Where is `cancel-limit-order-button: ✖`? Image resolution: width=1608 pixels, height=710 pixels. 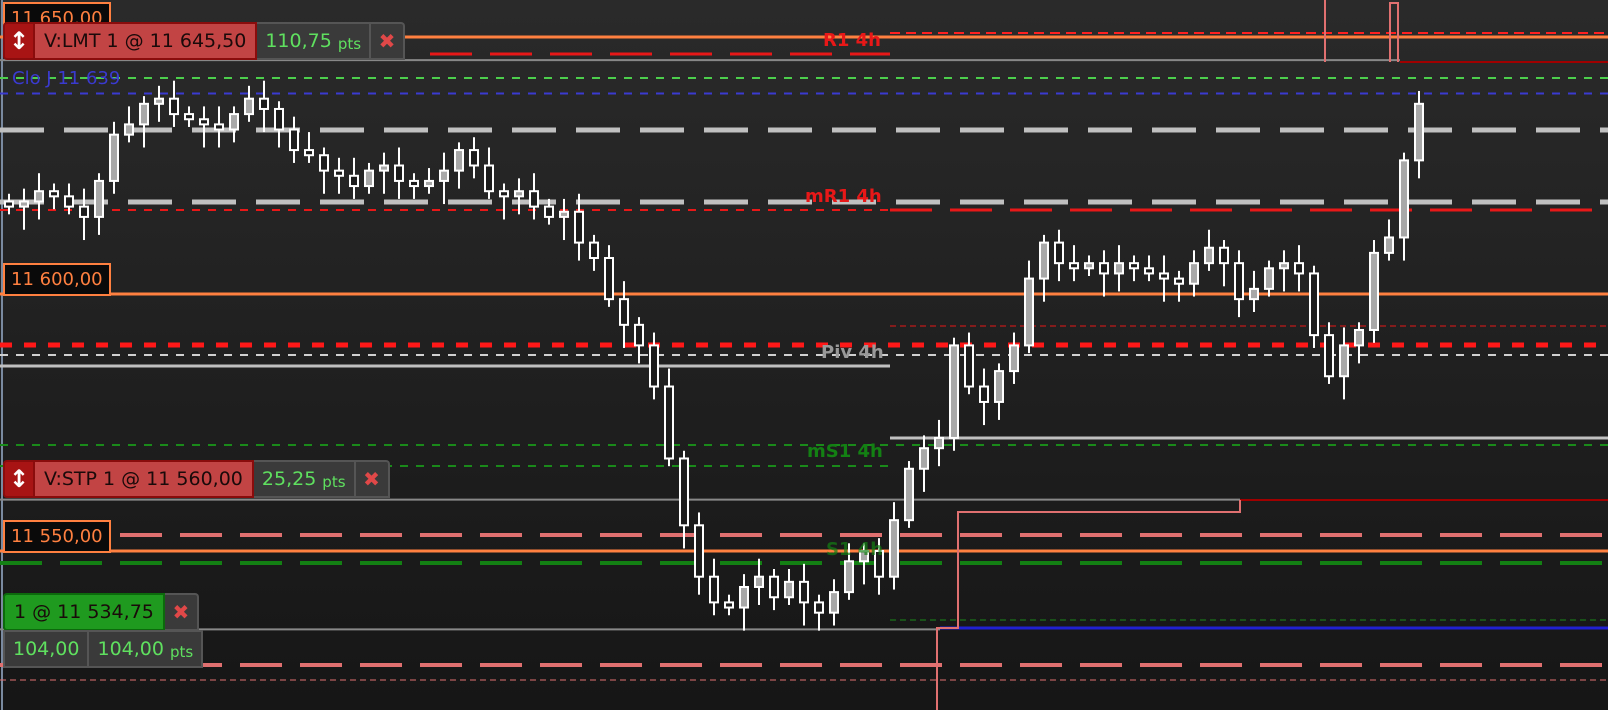 cancel-limit-order-button: ✖ is located at coordinates (388, 41).